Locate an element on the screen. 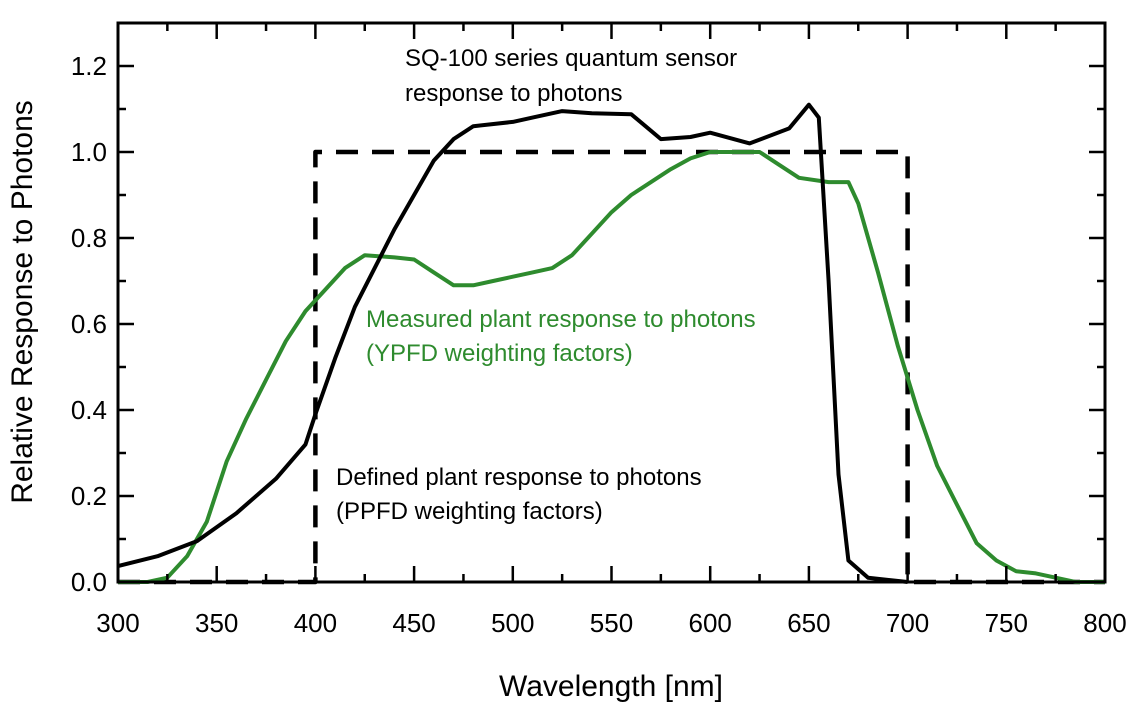 The width and height of the screenshot is (1136, 715). x-axis-label: Wavelength [nm] is located at coordinates (611, 686).